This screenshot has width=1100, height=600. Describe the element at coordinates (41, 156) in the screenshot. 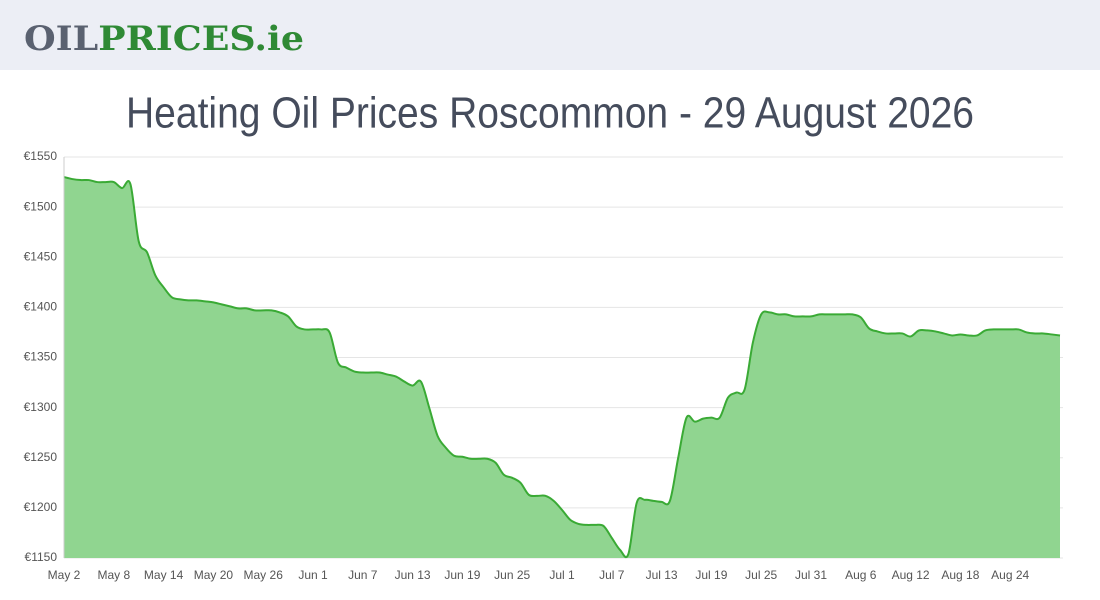

I see `y-tick-label: €1550` at that location.